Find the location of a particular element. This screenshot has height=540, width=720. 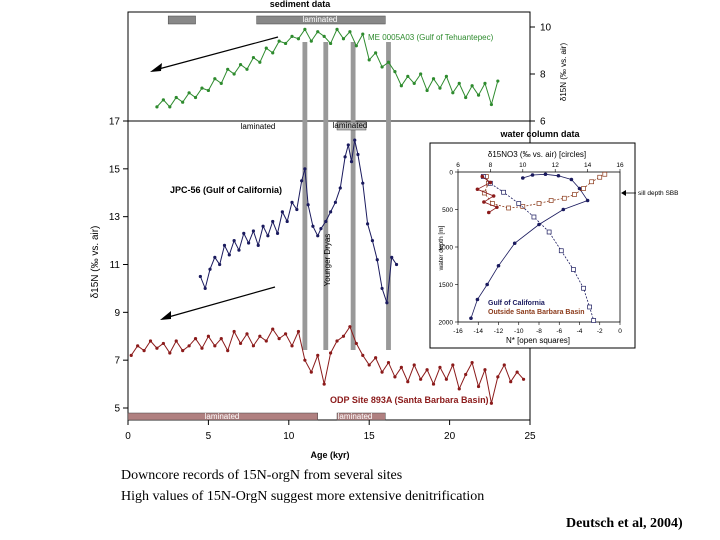

x-tick-label-4: 20 is located at coordinates (450, 436).